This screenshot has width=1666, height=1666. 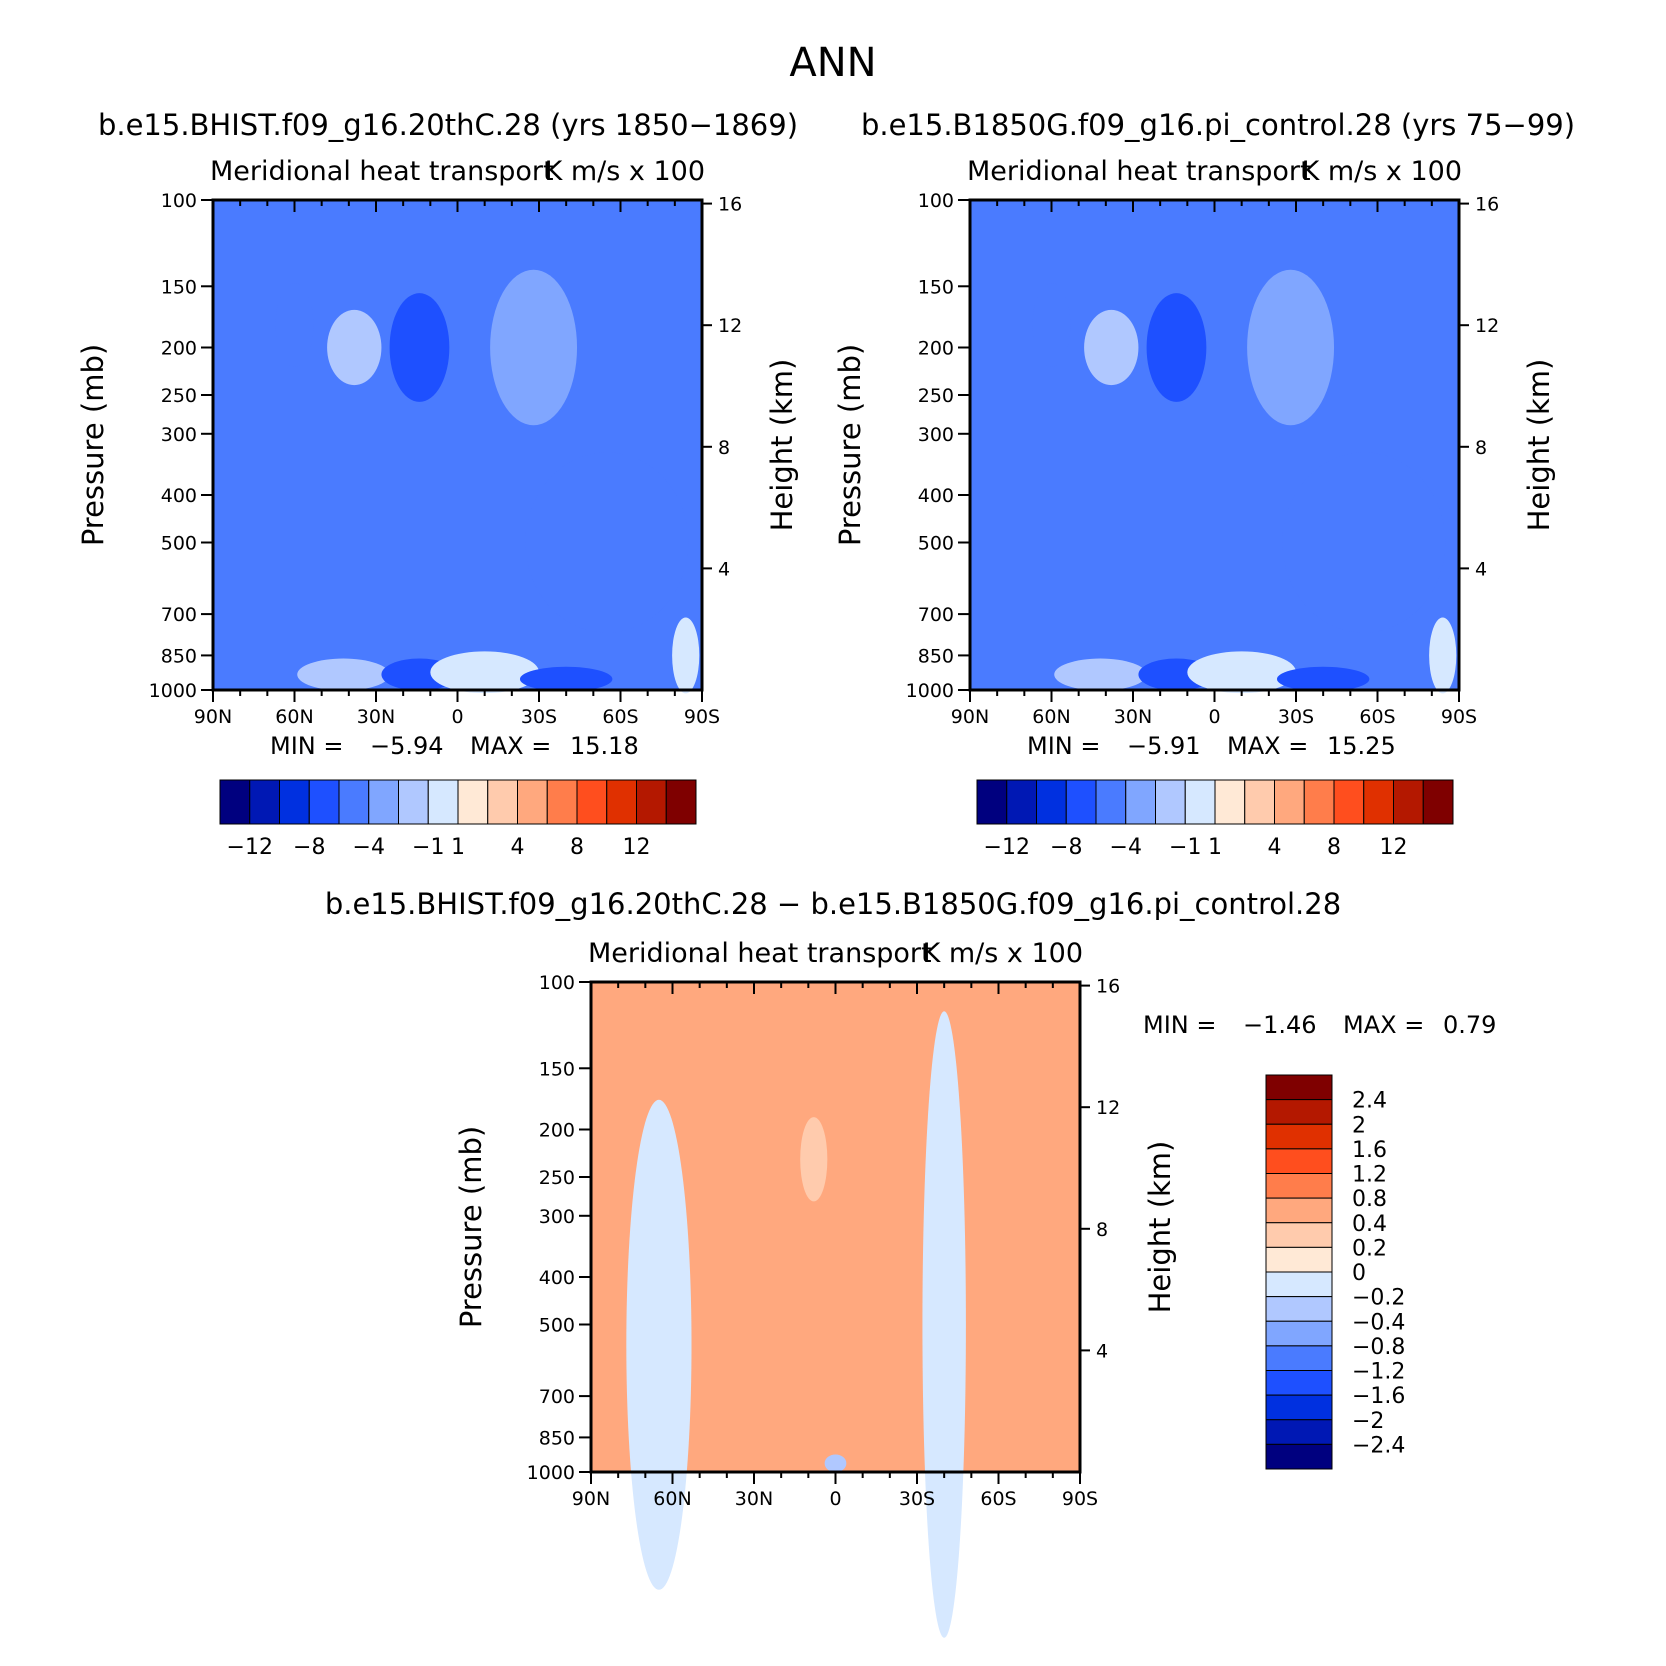 What do you see at coordinates (1359, 1273) in the screenshot?
I see `colorbar-label: 0` at bounding box center [1359, 1273].